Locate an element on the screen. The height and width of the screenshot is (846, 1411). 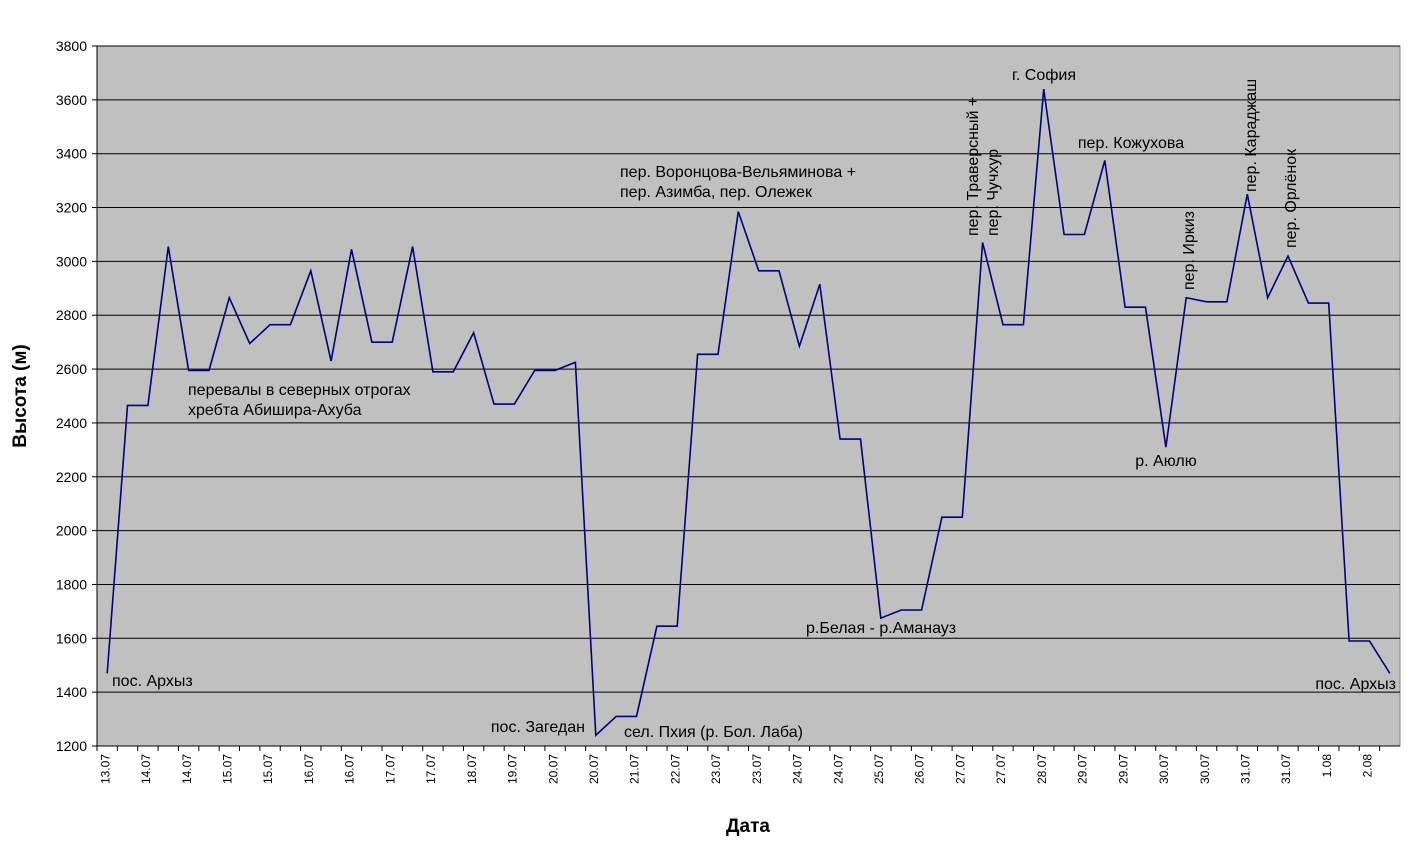
annotation-text: пер. Кожухова is located at coordinates (1131, 143).